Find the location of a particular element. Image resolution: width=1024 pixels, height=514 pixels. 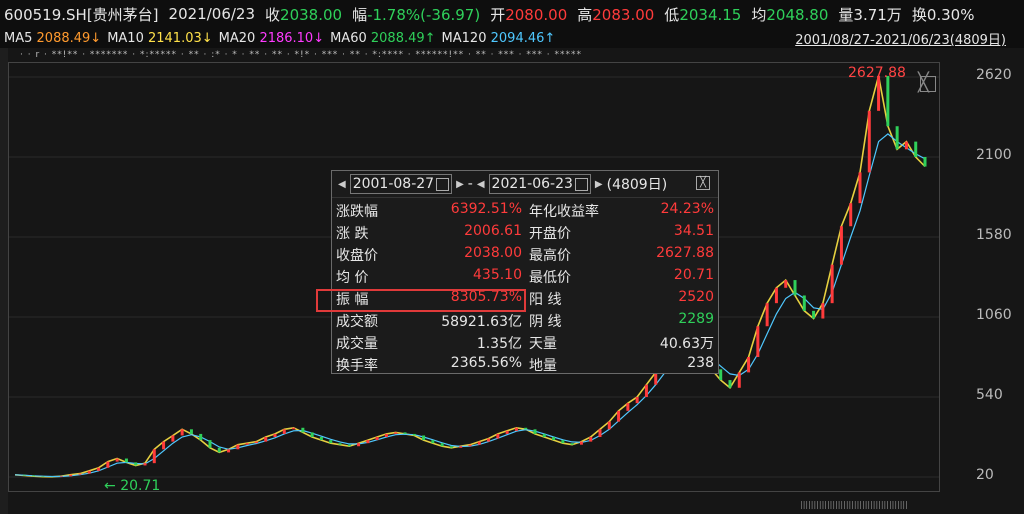

stats-value: 2006.61 is located at coordinates (493, 231).